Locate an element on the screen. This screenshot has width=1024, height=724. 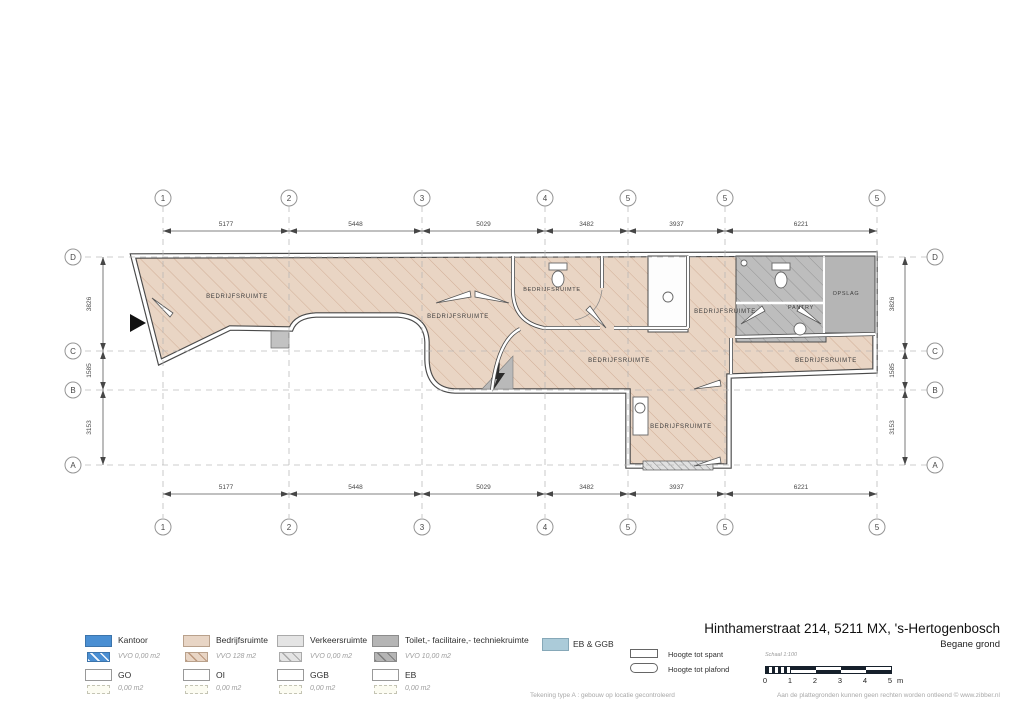
scale-tick: 2 is located at coordinates (815, 680).